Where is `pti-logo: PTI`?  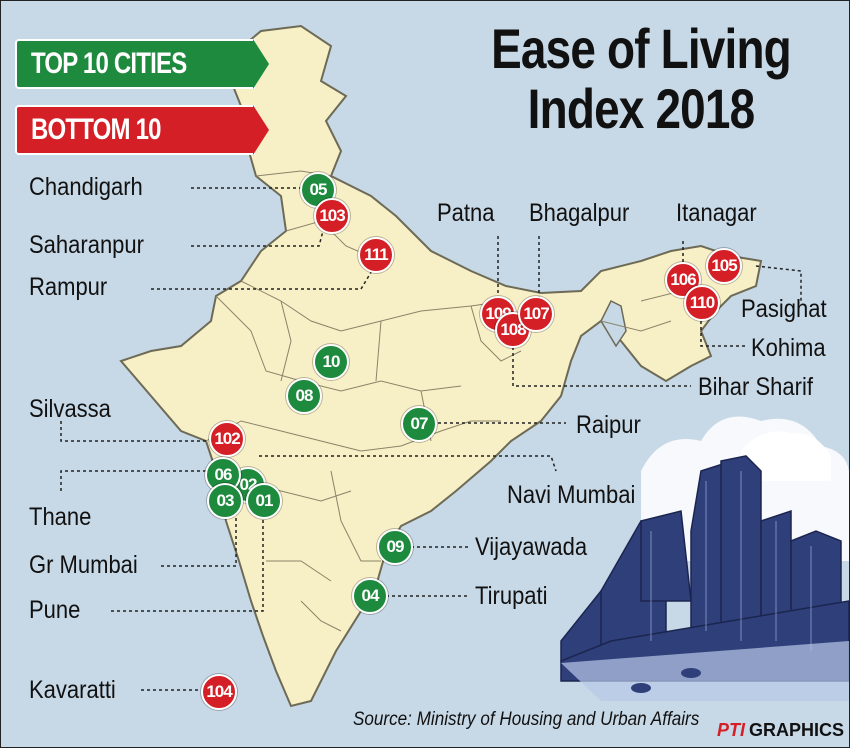
pti-logo: PTI is located at coordinates (731, 730).